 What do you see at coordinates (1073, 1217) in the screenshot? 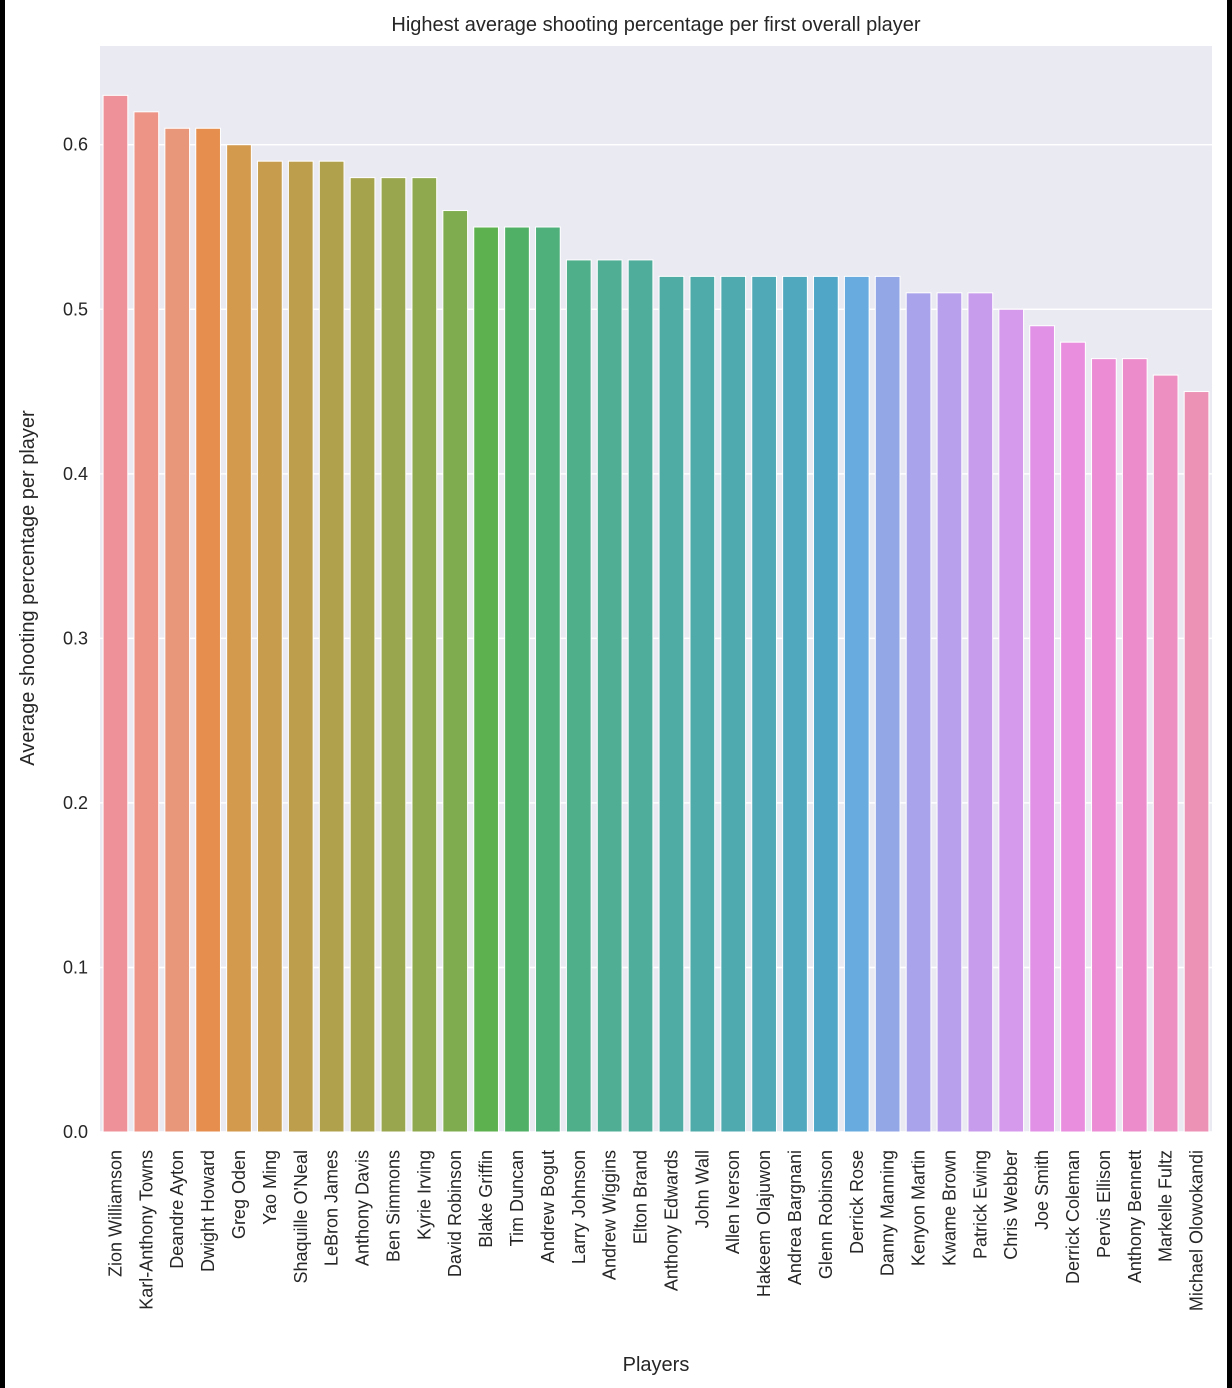
I see `x-tick-label: Derrick Coleman` at bounding box center [1073, 1217].